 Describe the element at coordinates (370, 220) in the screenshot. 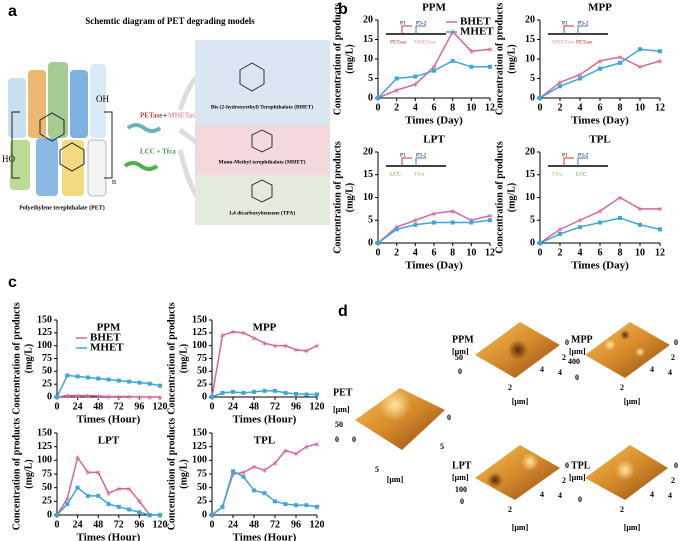

I see `y-tick-label: 5` at that location.